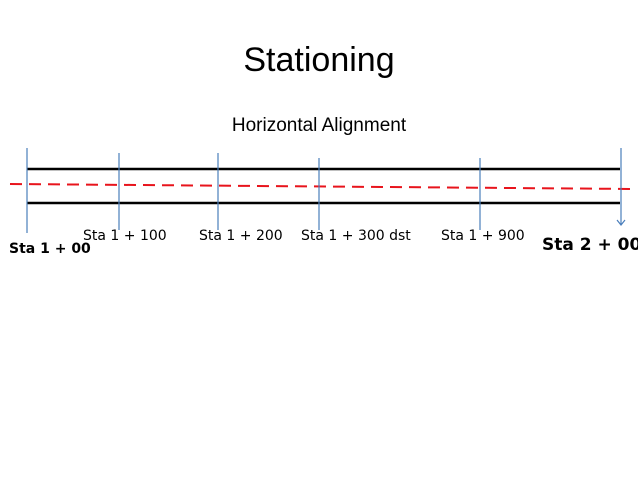 Image resolution: width=638 pixels, height=478 pixels. What do you see at coordinates (621, 222) in the screenshot?
I see `arrowhead-icon` at bounding box center [621, 222].